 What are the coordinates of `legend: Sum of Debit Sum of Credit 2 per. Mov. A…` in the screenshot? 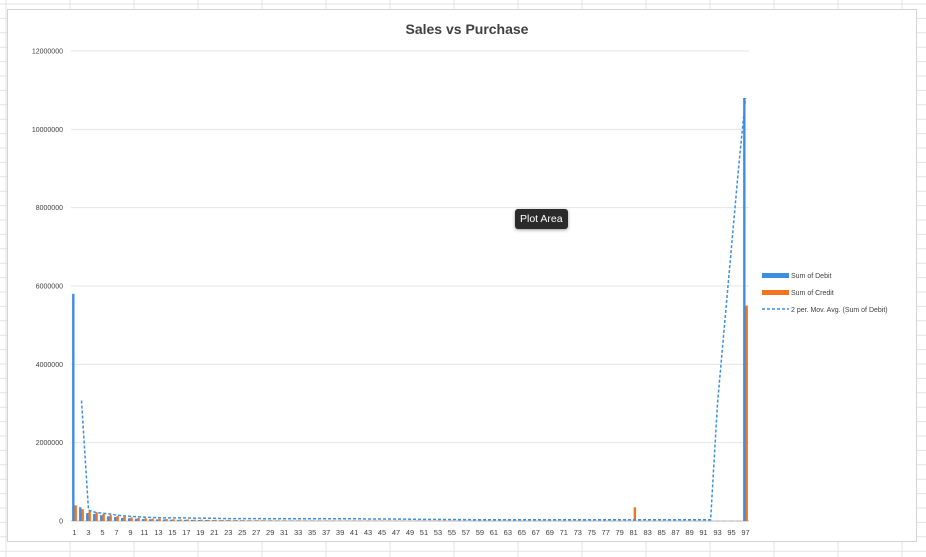 It's located at (825, 293).